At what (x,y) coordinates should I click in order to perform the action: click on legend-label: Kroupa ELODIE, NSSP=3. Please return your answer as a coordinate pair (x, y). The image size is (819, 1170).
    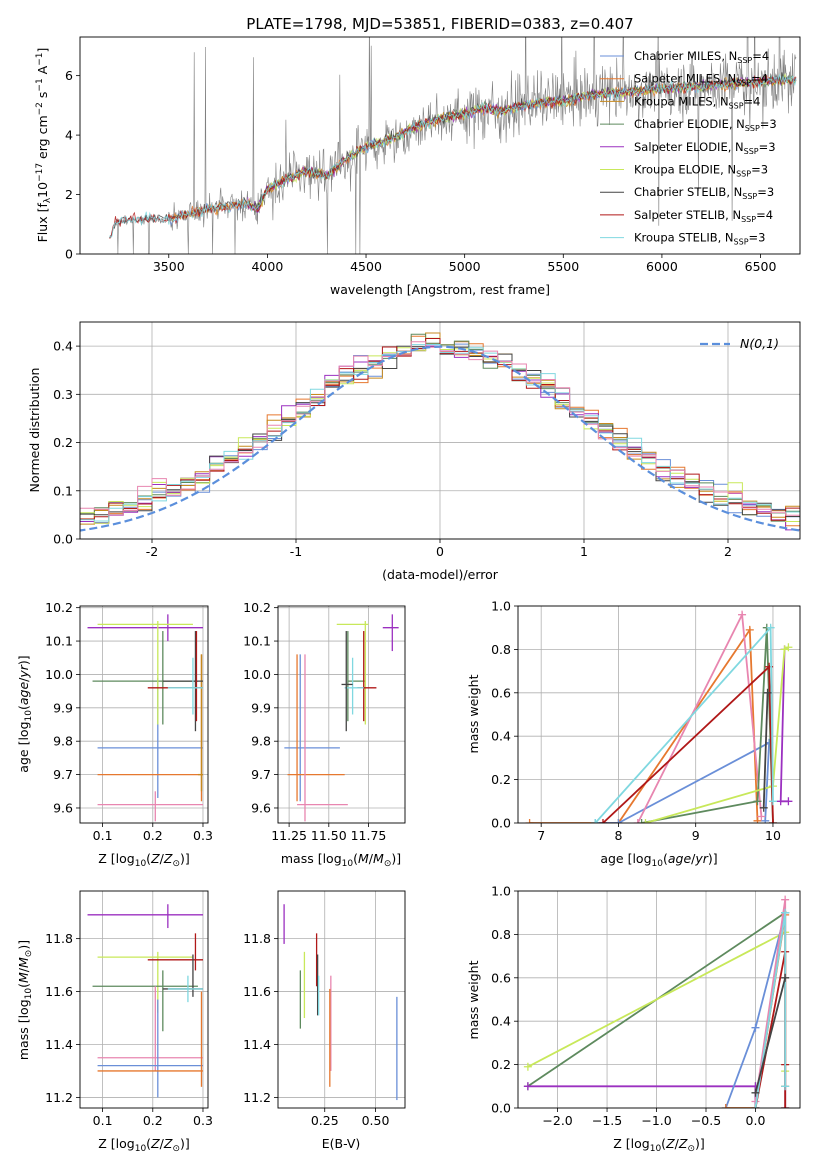
    Looking at the image, I should click on (701, 171).